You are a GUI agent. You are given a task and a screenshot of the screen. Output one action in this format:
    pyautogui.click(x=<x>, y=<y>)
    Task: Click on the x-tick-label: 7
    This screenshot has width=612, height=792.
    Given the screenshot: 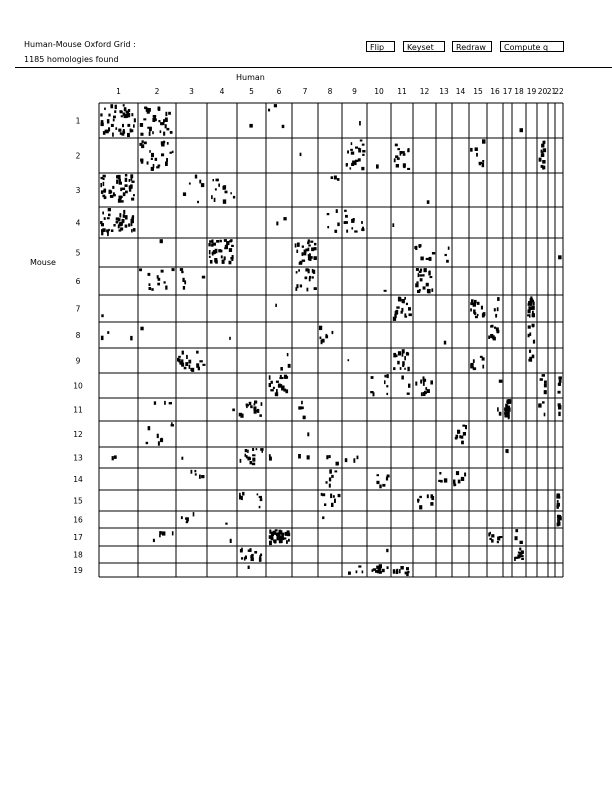 What is the action you would take?
    pyautogui.click(x=305, y=91)
    